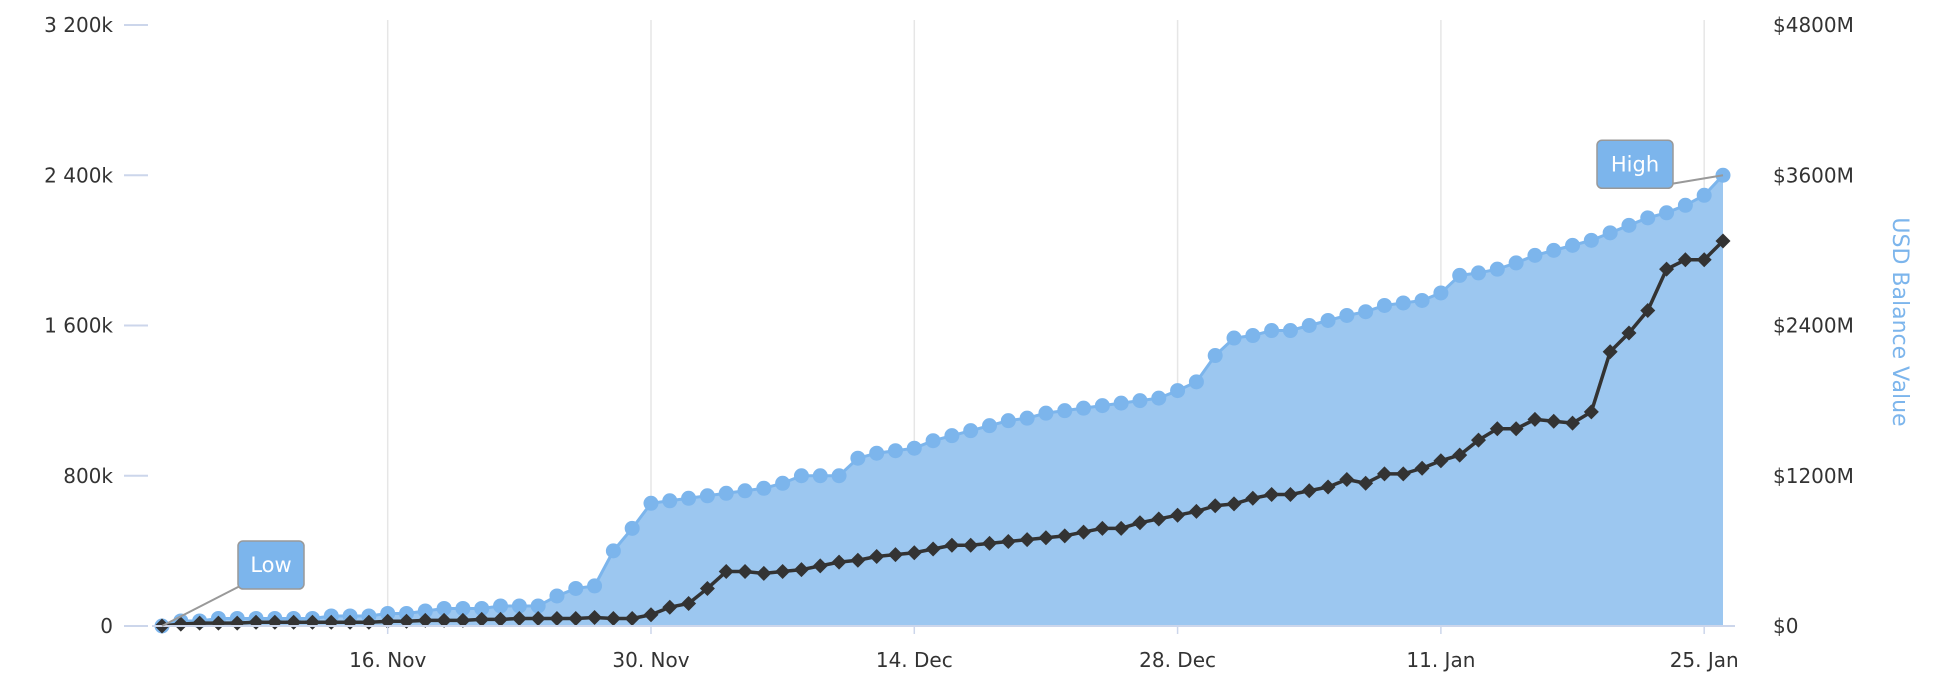  I want to click on flag-box, so click(271, 565).